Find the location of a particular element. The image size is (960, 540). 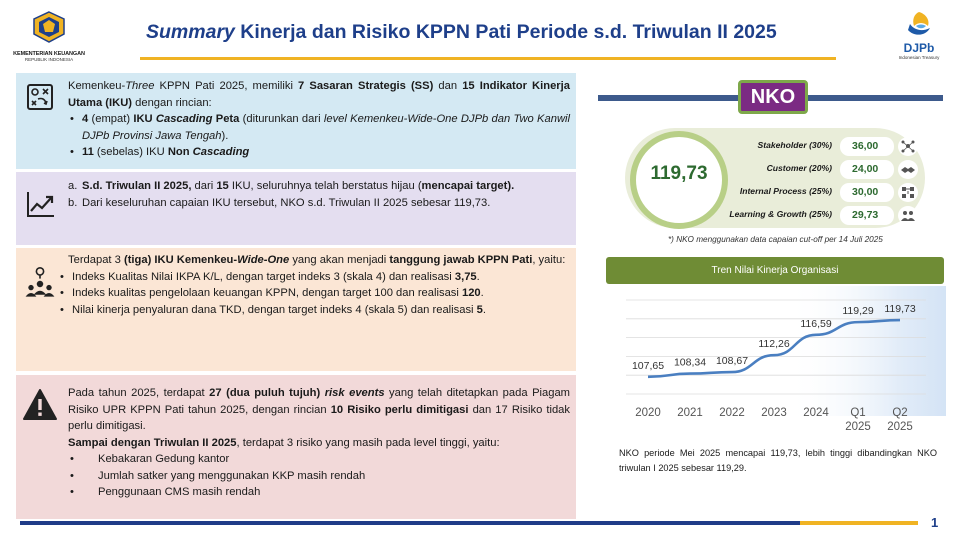

people-icon is located at coordinates (908, 215).